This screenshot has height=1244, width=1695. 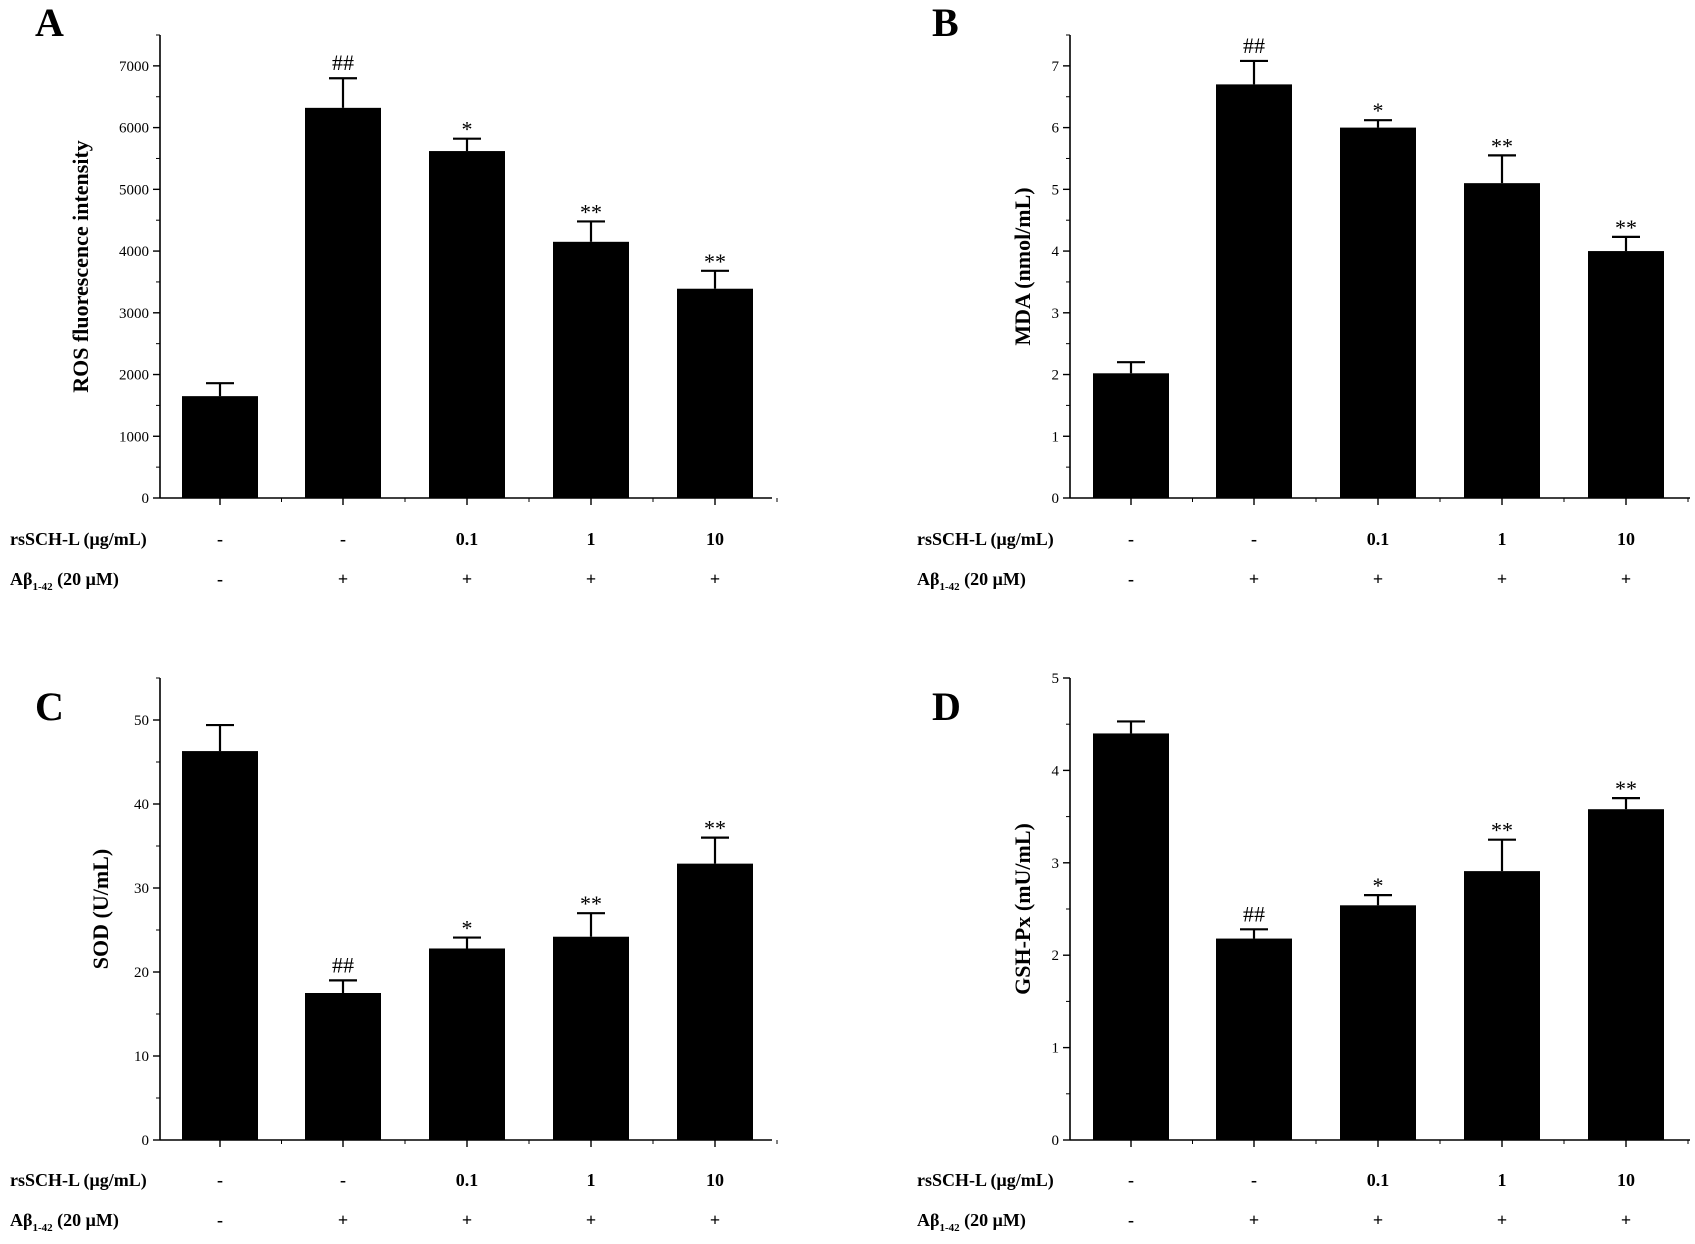 What do you see at coordinates (134, 314) in the screenshot?
I see `y-tick-label: 3000` at bounding box center [134, 314].